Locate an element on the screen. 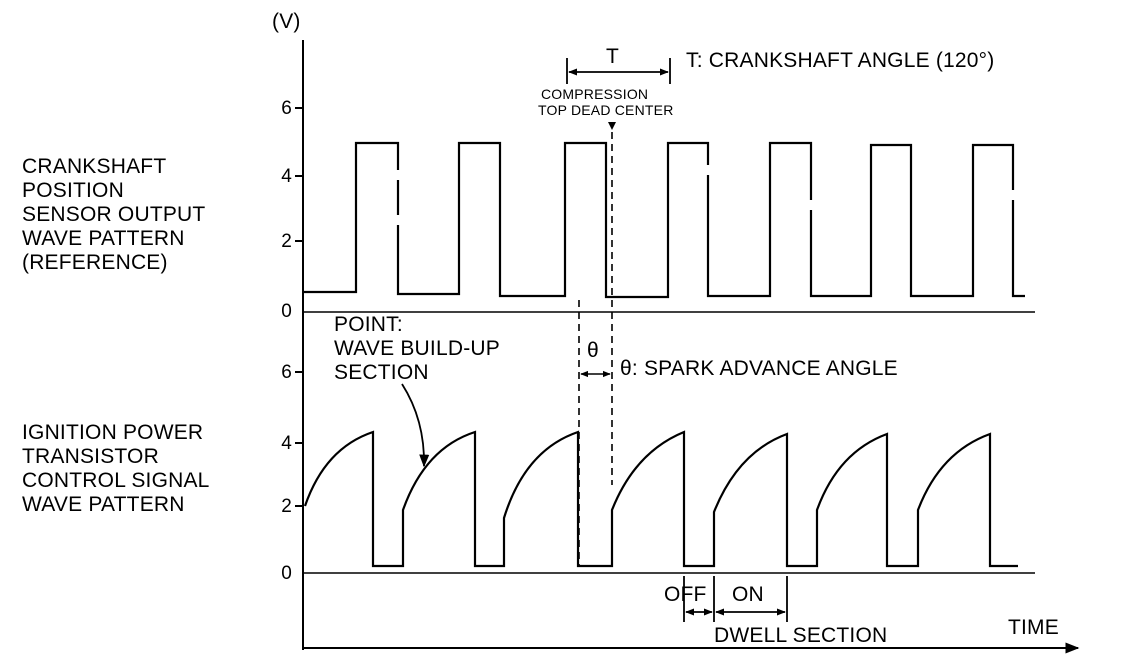 The width and height of the screenshot is (1136, 664). crank-label-line3: SENSOR OUTPUT is located at coordinates (114, 214).